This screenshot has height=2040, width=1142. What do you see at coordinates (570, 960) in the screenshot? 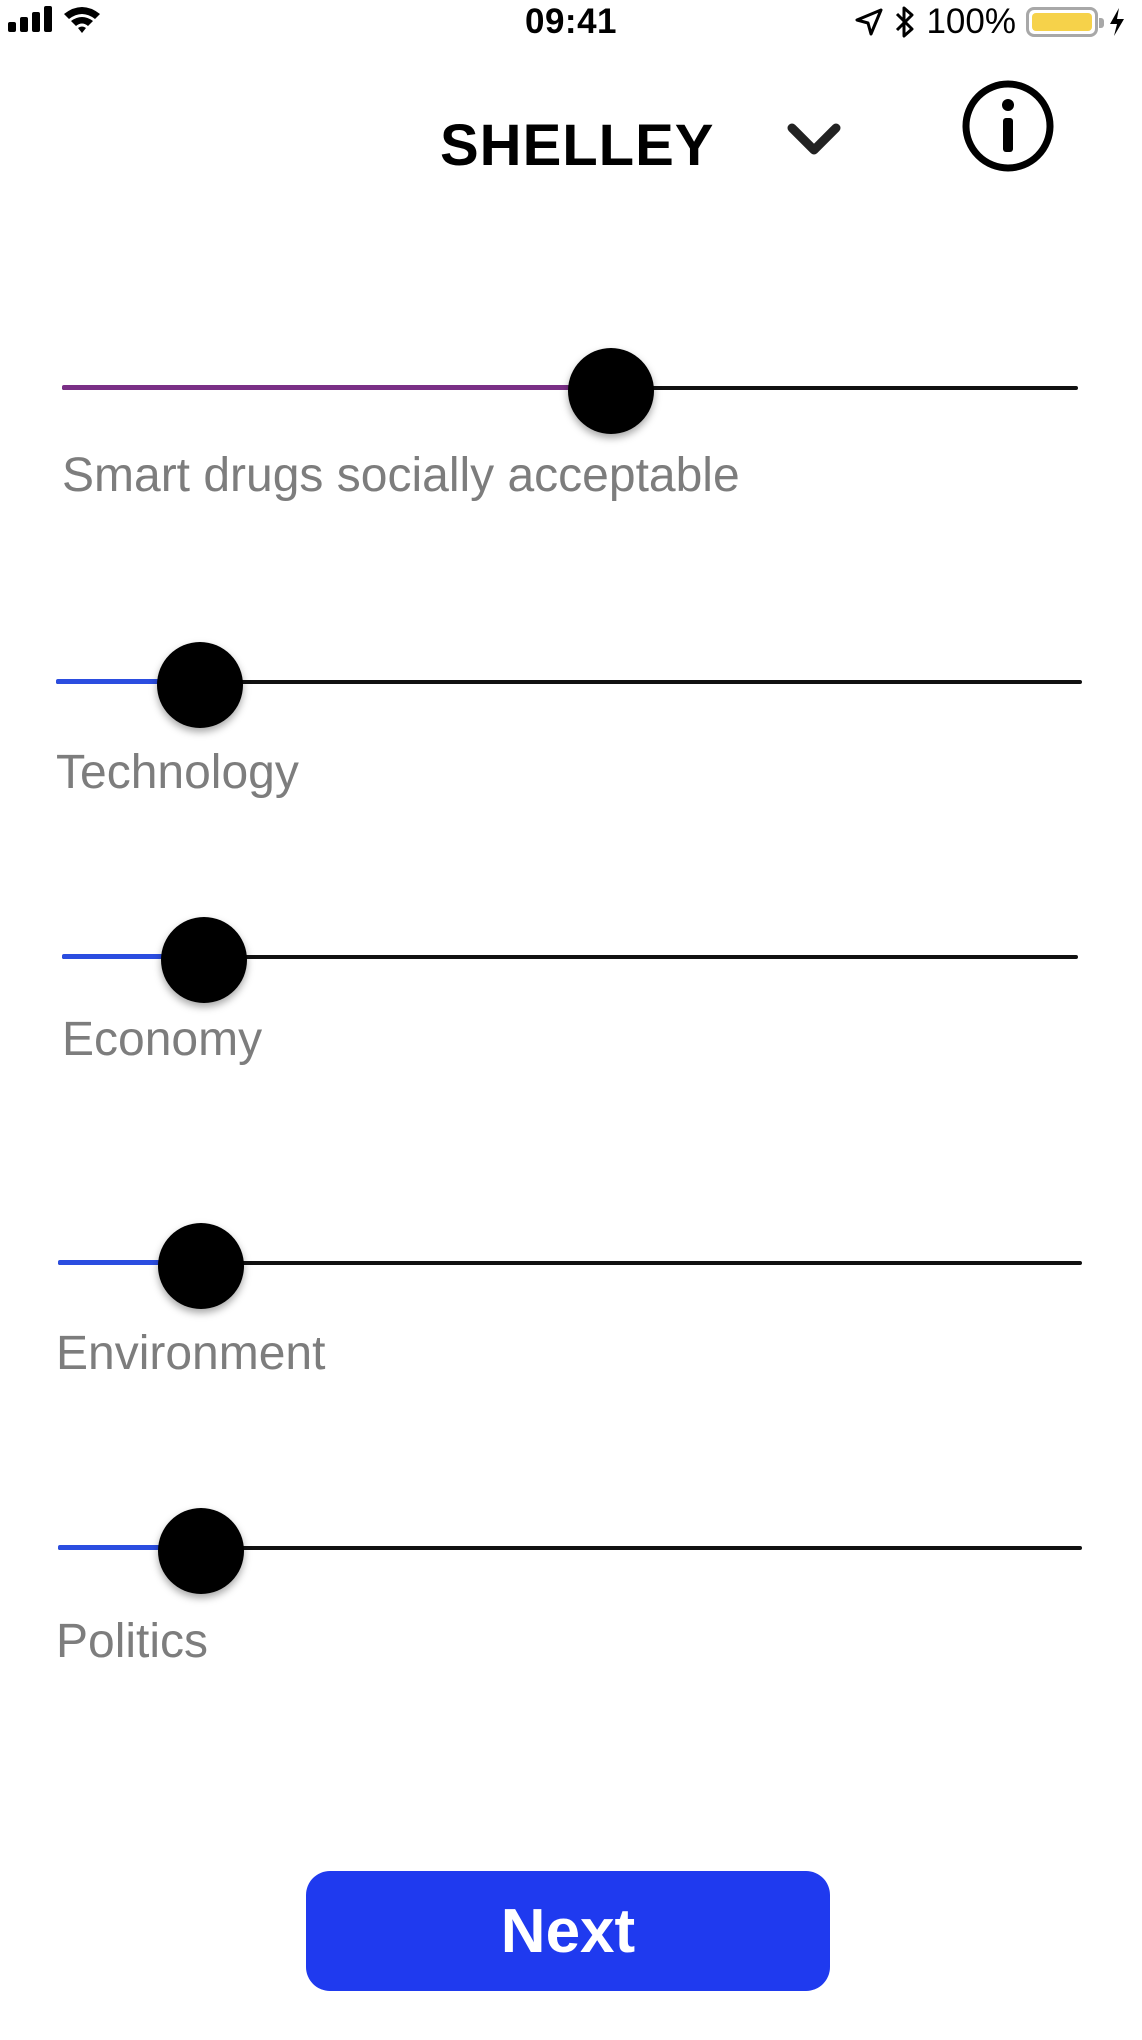
I see `slider-economy` at bounding box center [570, 960].